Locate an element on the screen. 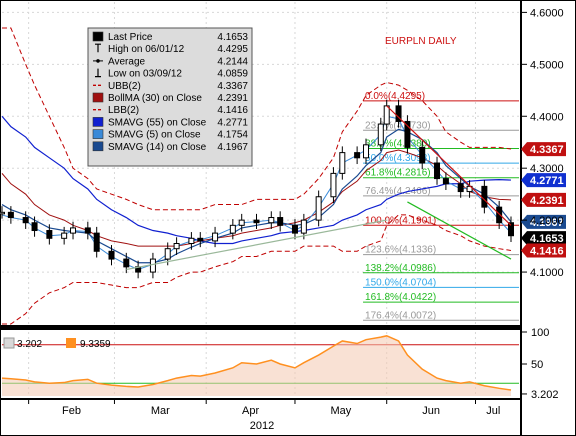 This screenshot has height=436, width=576. legend-row-5: BollMA (30) on Close 4.2391 is located at coordinates (170, 98).